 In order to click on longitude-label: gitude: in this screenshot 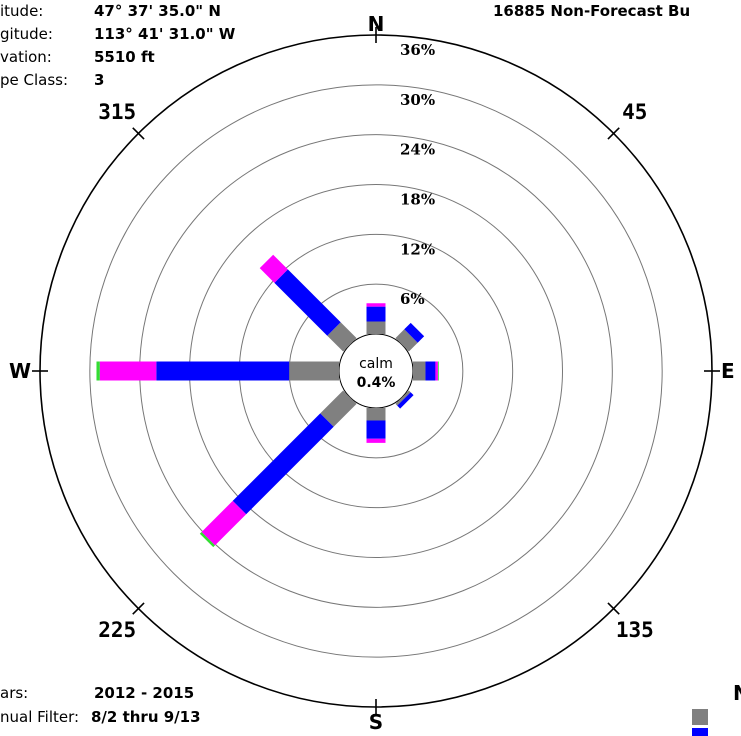, I will do `click(26, 34)`.